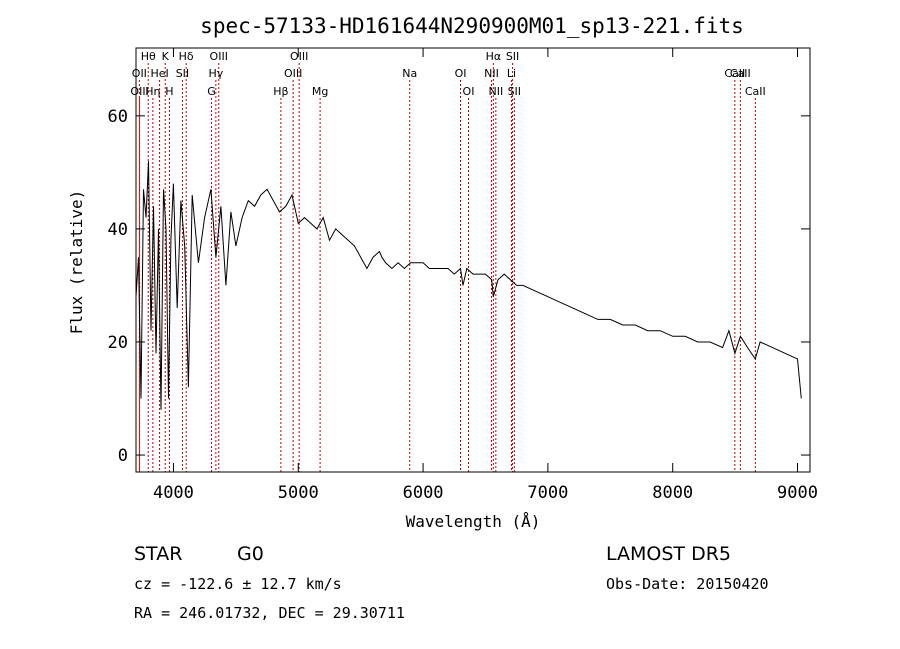  I want to click on y-tick-label: 20, so click(118, 343).